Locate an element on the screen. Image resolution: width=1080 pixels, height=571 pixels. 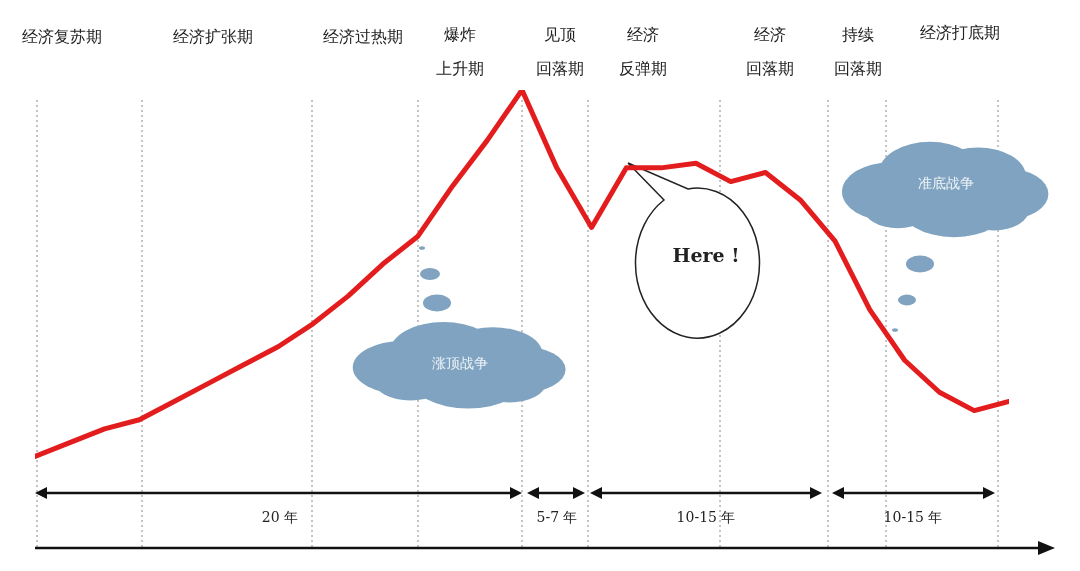
annotation: Here ! is located at coordinates (706, 255).